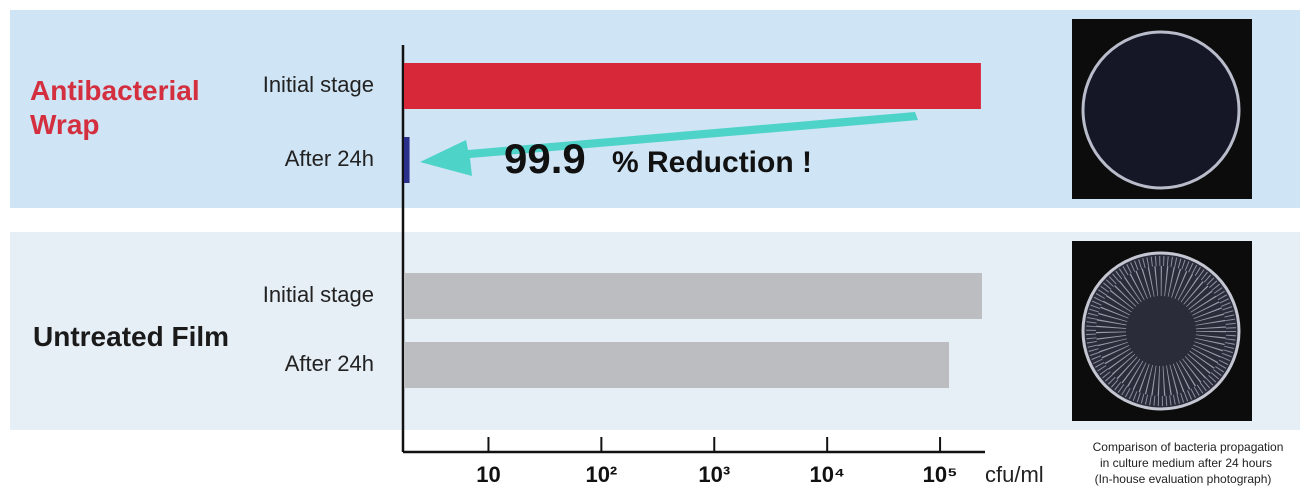  Describe the element at coordinates (601, 474) in the screenshot. I see `x-tick-label: 10²` at that location.